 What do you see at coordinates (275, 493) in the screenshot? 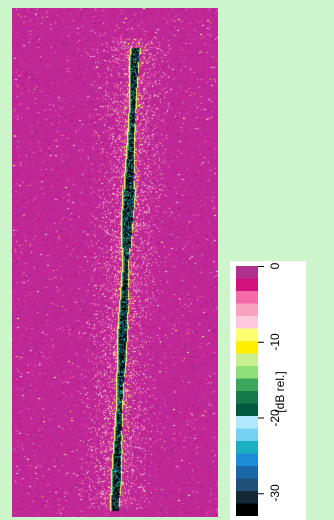
I see `colorbar-tick-label: -30` at bounding box center [275, 493].